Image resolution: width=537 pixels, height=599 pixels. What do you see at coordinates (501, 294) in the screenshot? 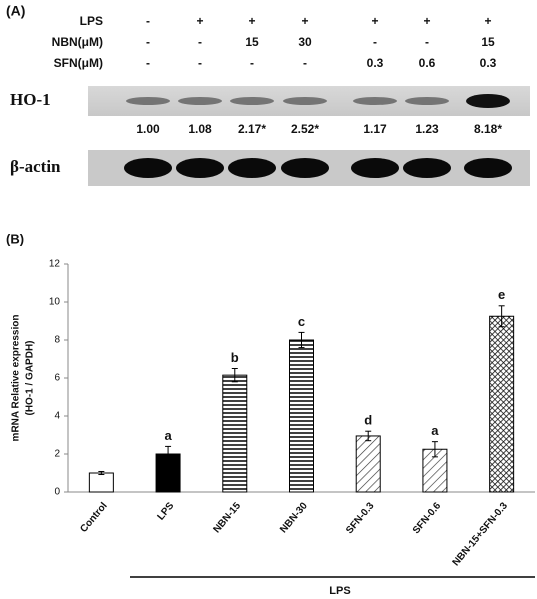
I see `significance-letter: e` at bounding box center [501, 294].